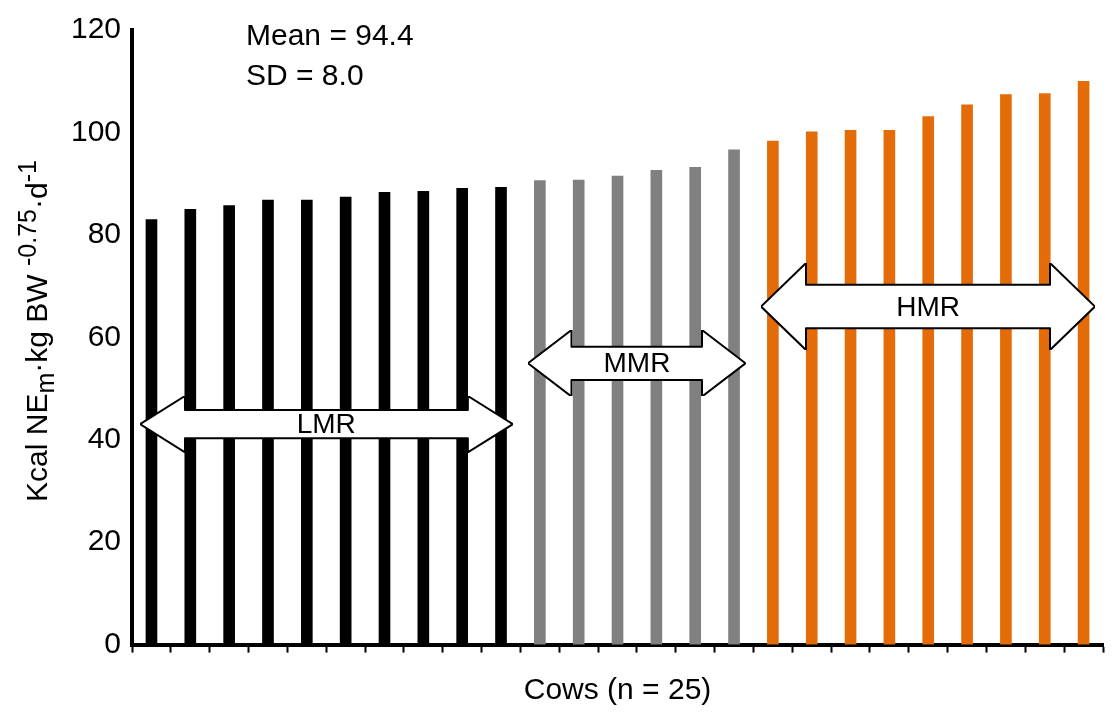 This screenshot has width=1115, height=723. I want to click on y-tick-label: 60, so click(104, 335).